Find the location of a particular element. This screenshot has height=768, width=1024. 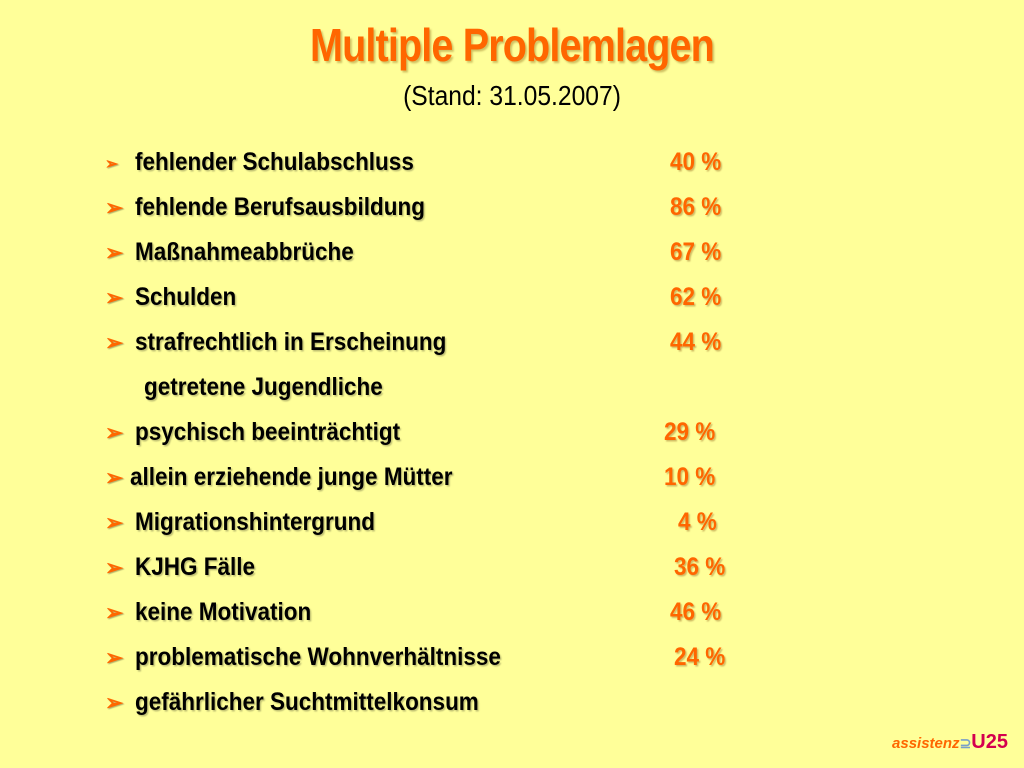

list-item-value: 40 % is located at coordinates (696, 162).